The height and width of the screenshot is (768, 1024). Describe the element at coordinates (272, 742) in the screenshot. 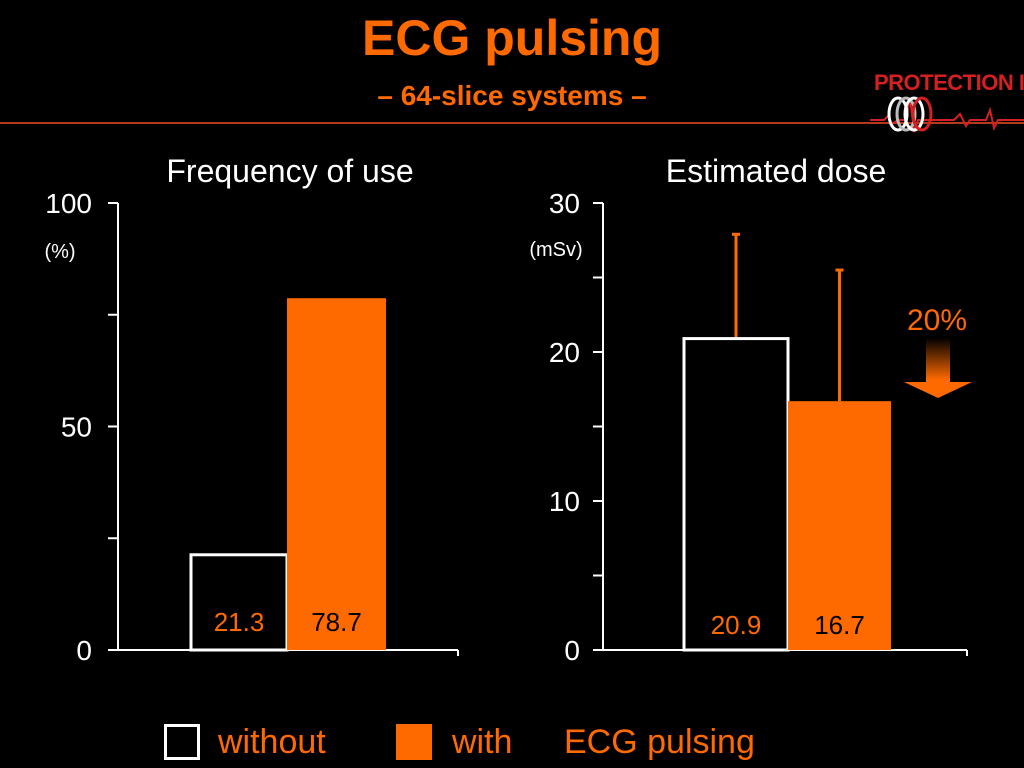

I see `legend-label-without: without` at that location.